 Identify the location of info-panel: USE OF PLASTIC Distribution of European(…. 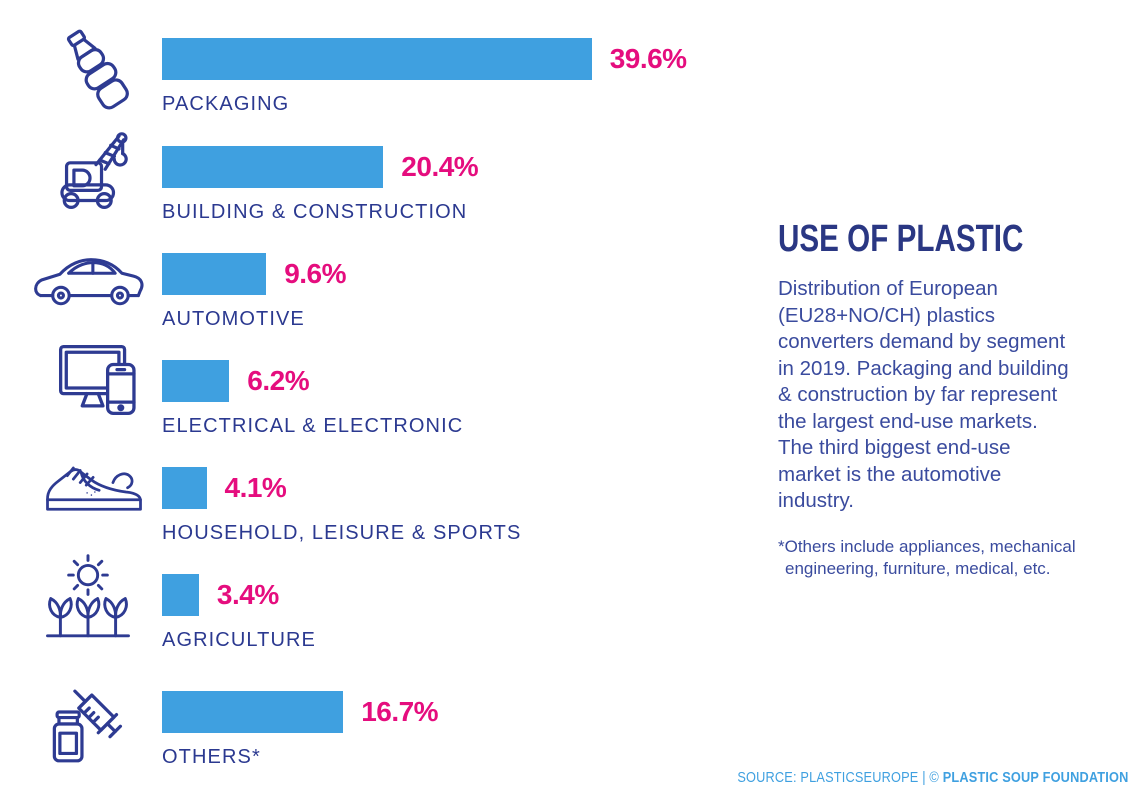
(937, 399).